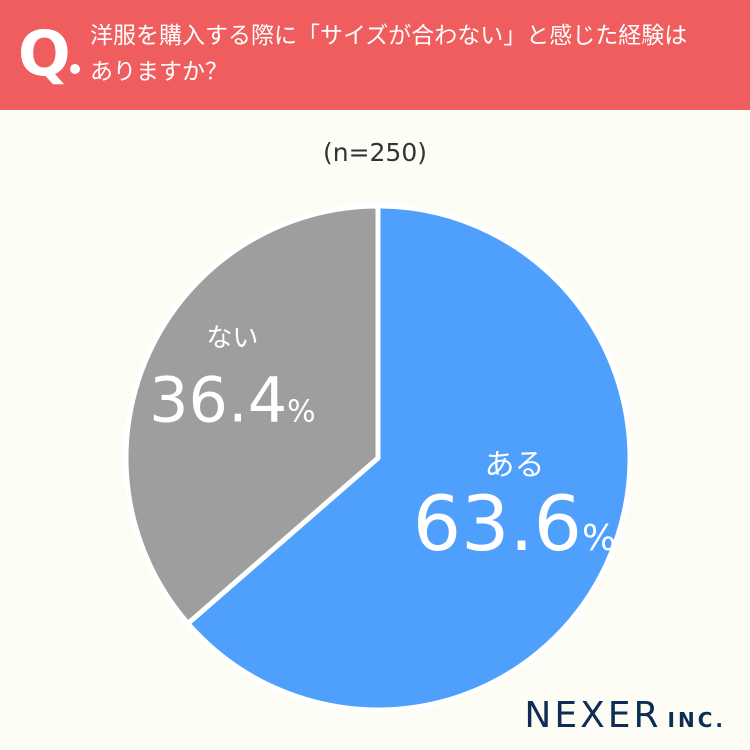 The height and width of the screenshot is (750, 750). I want to click on question-text: 洋服を購入する際に「サイズが合わない」と感じた経験は ありますか？, so click(410, 54).